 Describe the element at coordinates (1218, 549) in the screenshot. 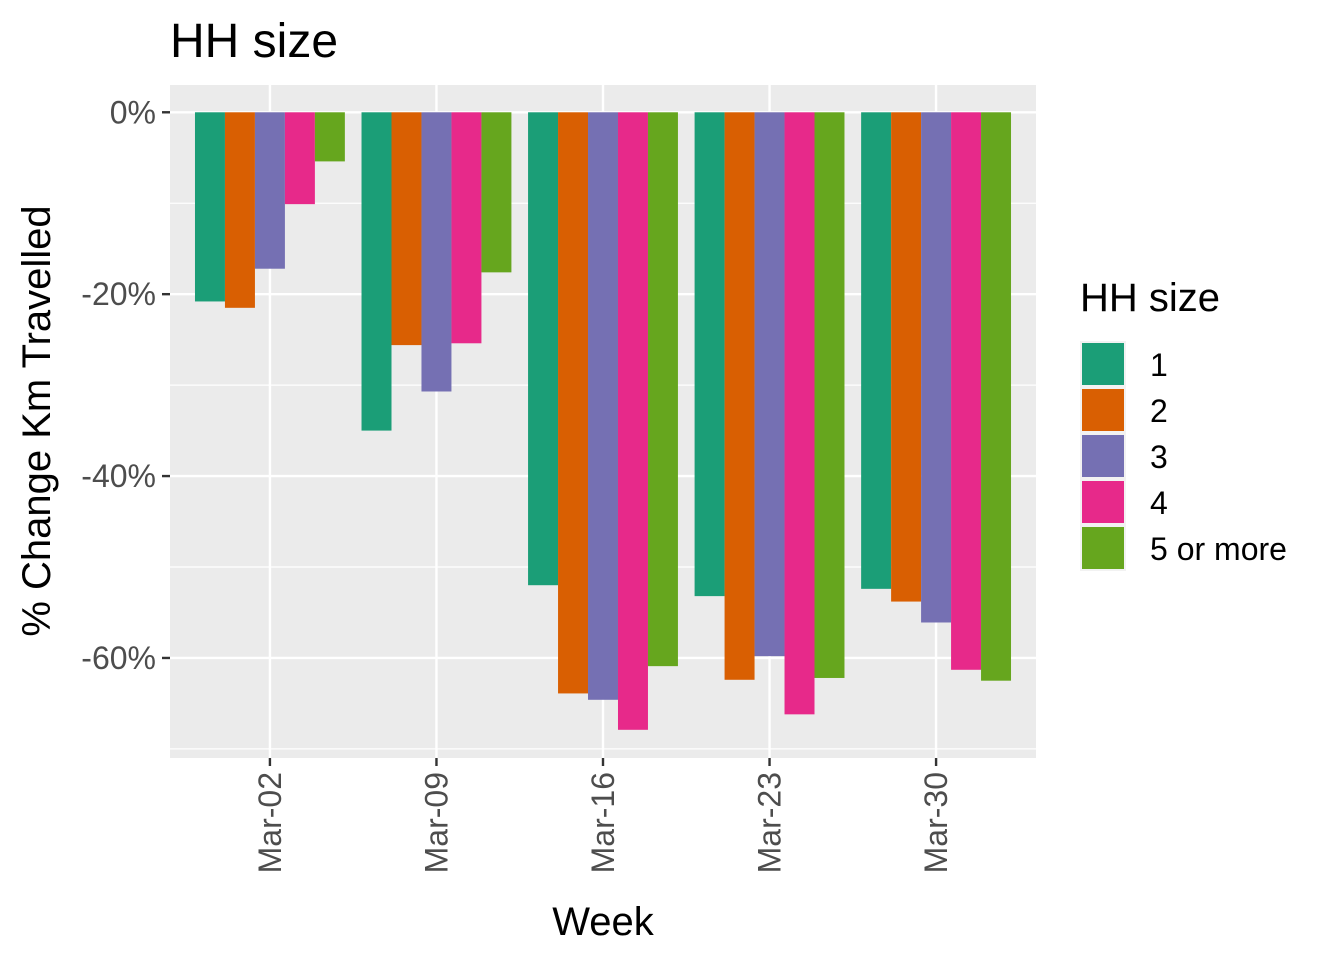

I see `legend-label: 5 or more` at that location.